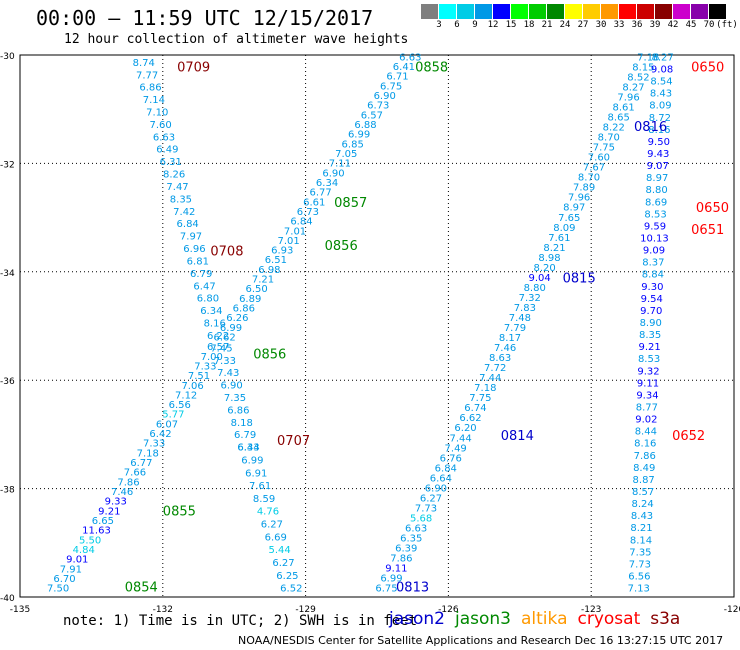 This screenshot has height=650, width=740. Describe the element at coordinates (475, 408) in the screenshot. I see `wave-height-value: 6.74` at that location.